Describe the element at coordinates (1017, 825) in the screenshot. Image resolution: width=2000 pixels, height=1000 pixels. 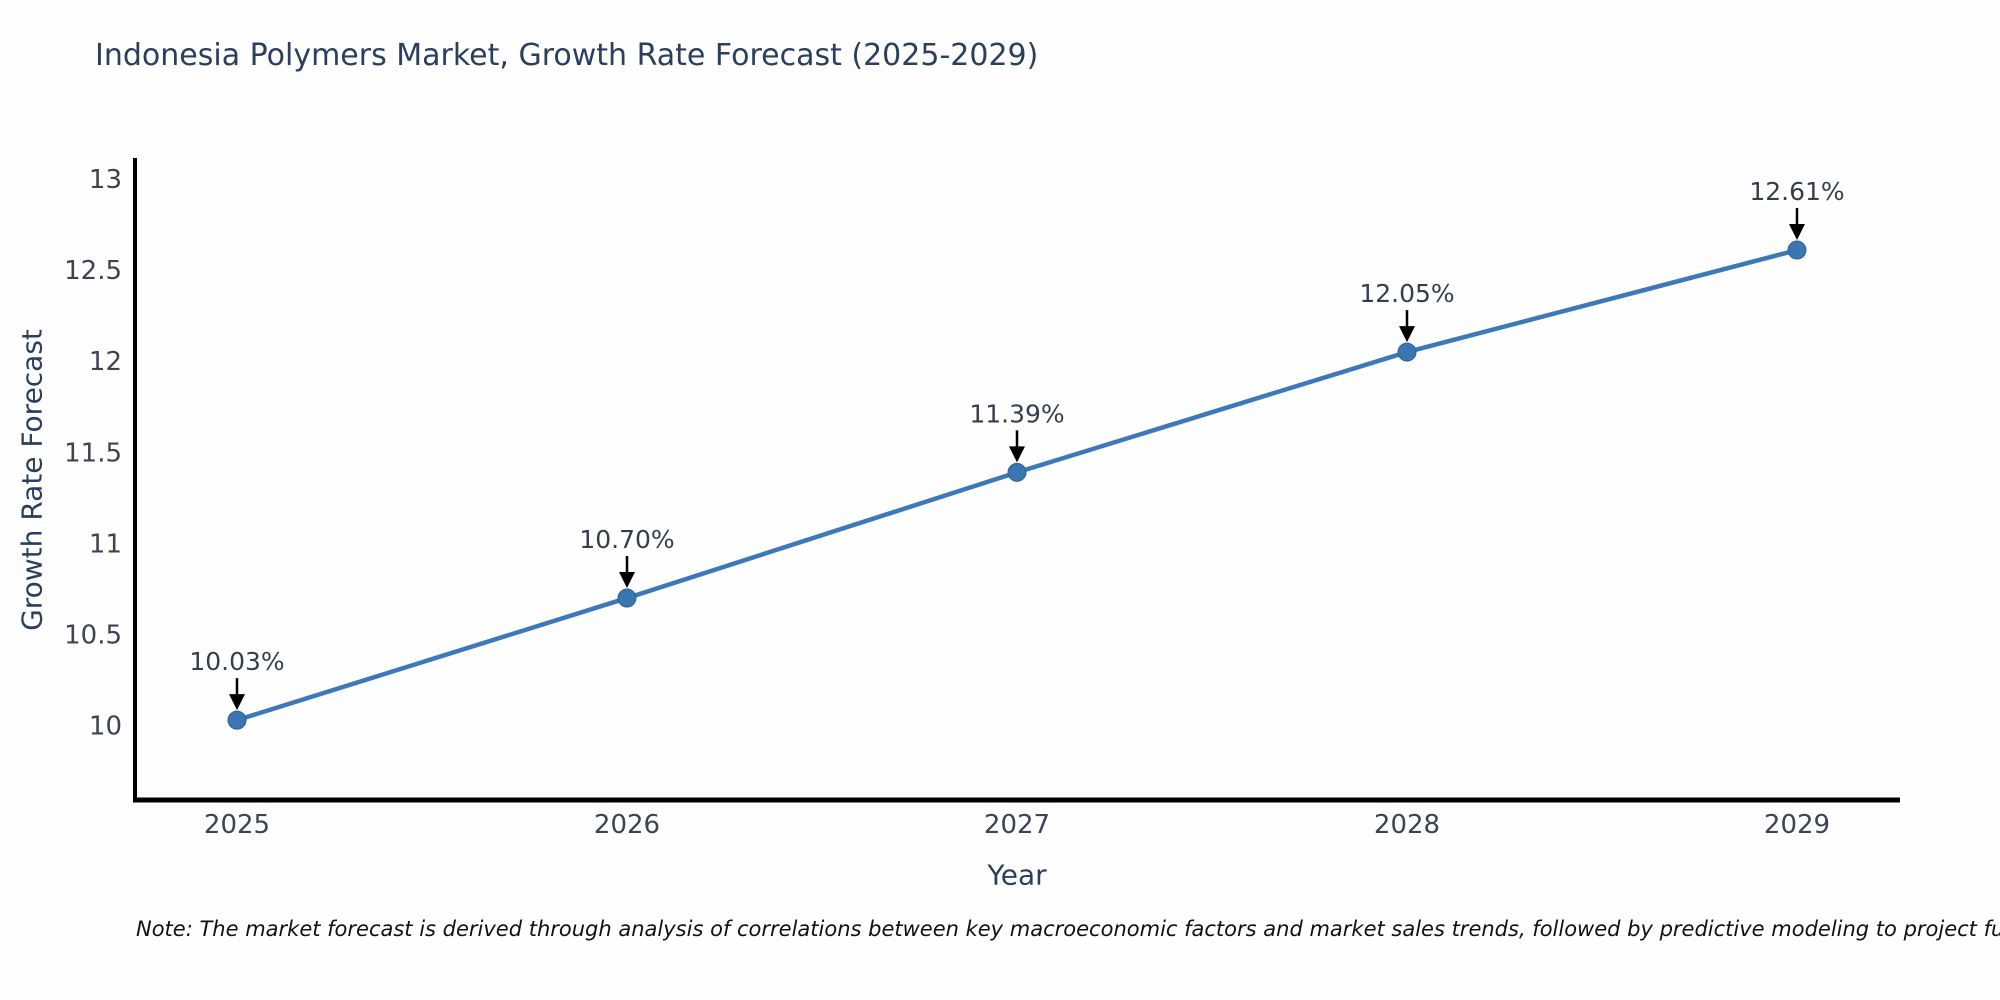
I see `x-tick-label: 2027` at that location.